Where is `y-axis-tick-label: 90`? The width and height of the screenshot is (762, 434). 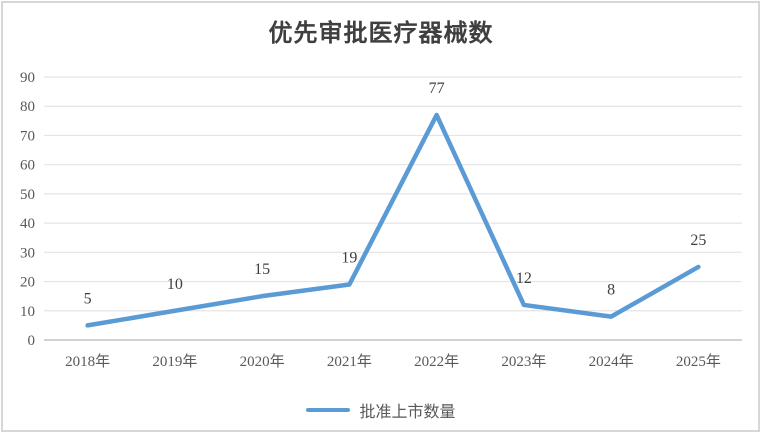
y-axis-tick-label: 90 is located at coordinates (27, 78).